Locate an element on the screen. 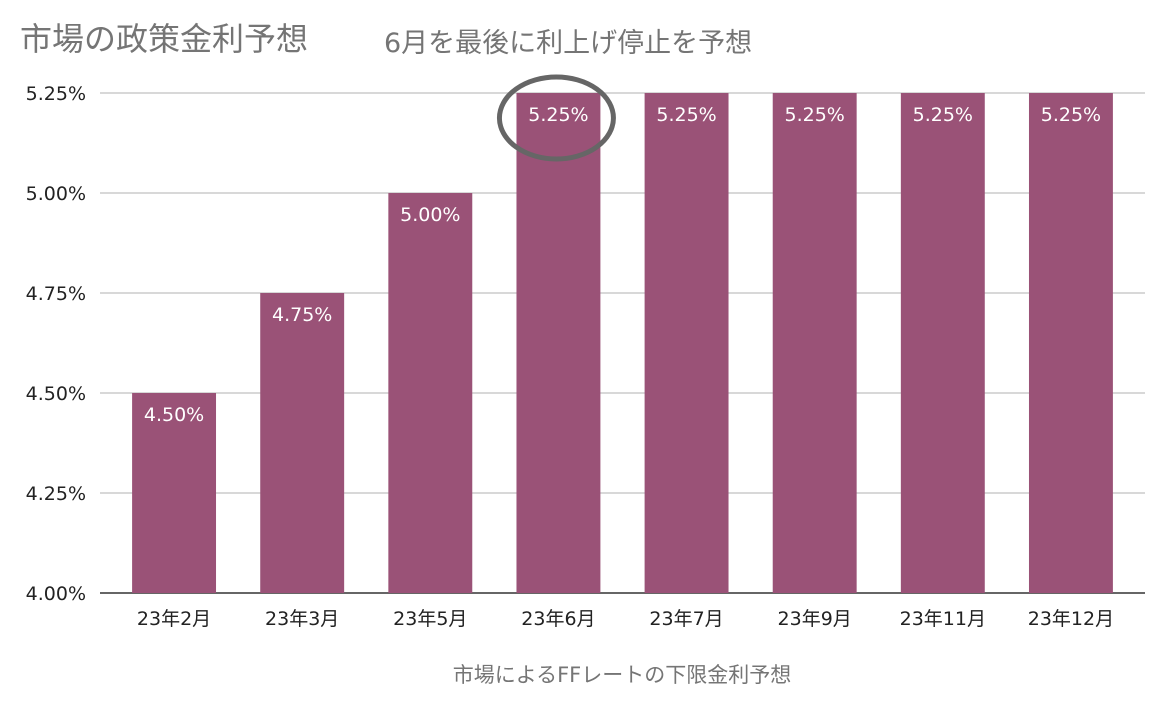  x-tick-label: 23年12月 is located at coordinates (1071, 619).